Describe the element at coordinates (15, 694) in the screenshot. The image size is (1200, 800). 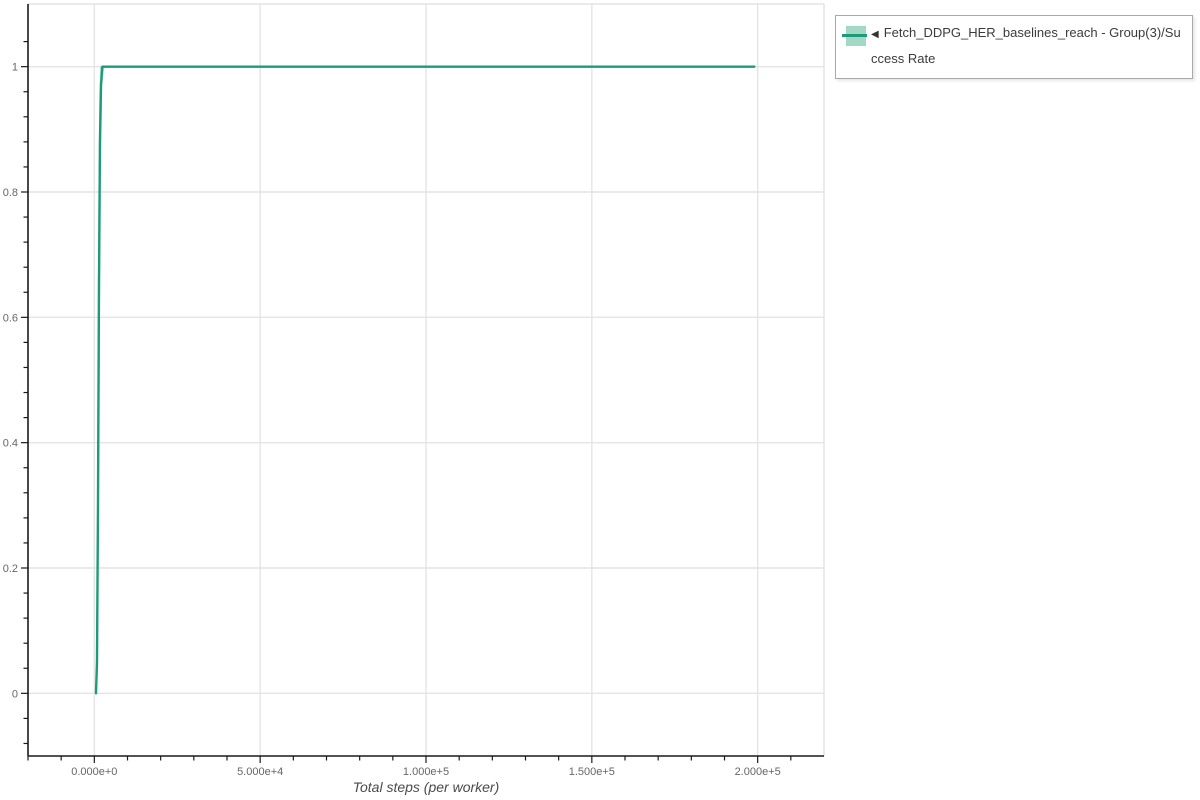
I see `y-tick-label: 0` at that location.